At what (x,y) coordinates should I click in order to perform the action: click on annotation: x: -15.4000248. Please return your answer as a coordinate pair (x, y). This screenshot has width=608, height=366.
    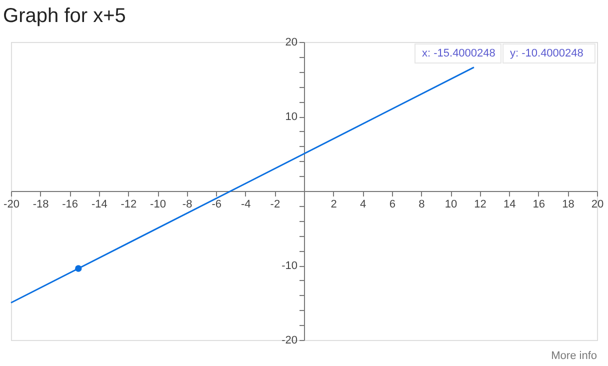
    Looking at the image, I should click on (459, 54).